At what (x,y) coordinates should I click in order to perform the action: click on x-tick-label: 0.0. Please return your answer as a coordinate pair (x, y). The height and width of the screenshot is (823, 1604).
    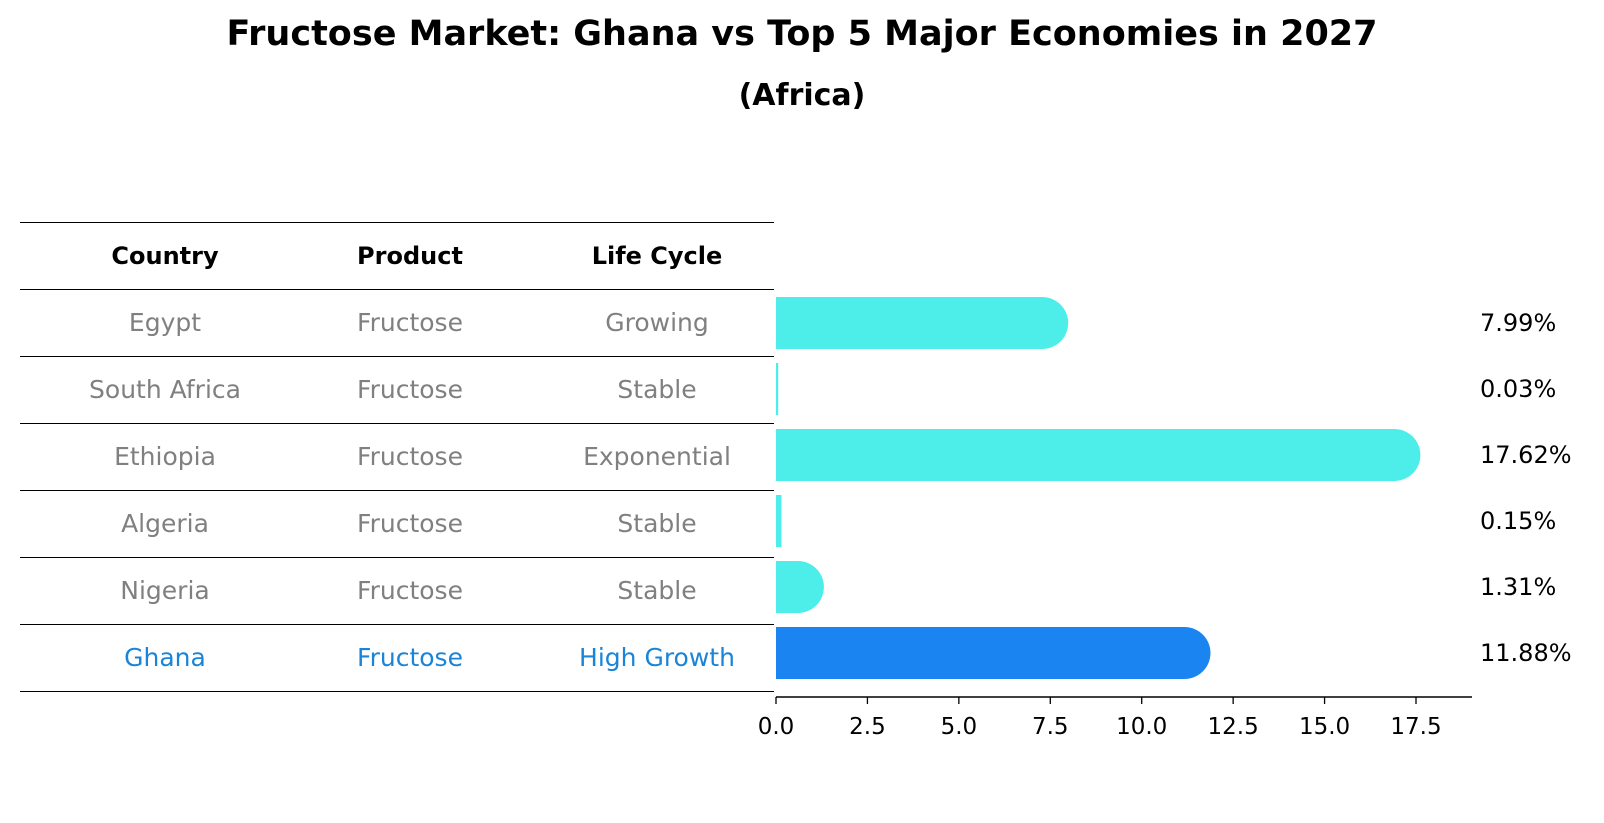
    Looking at the image, I should click on (776, 727).